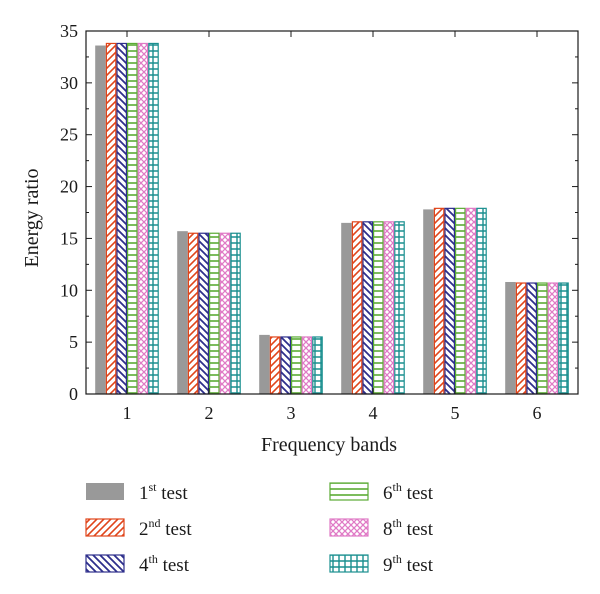  I want to click on legend-item-4th: 4th test, so click(137, 564).